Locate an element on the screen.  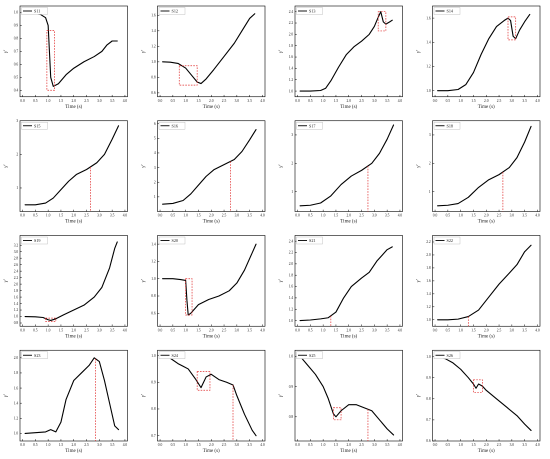
x-tick-label: 0.5 is located at coordinates (35, 330).